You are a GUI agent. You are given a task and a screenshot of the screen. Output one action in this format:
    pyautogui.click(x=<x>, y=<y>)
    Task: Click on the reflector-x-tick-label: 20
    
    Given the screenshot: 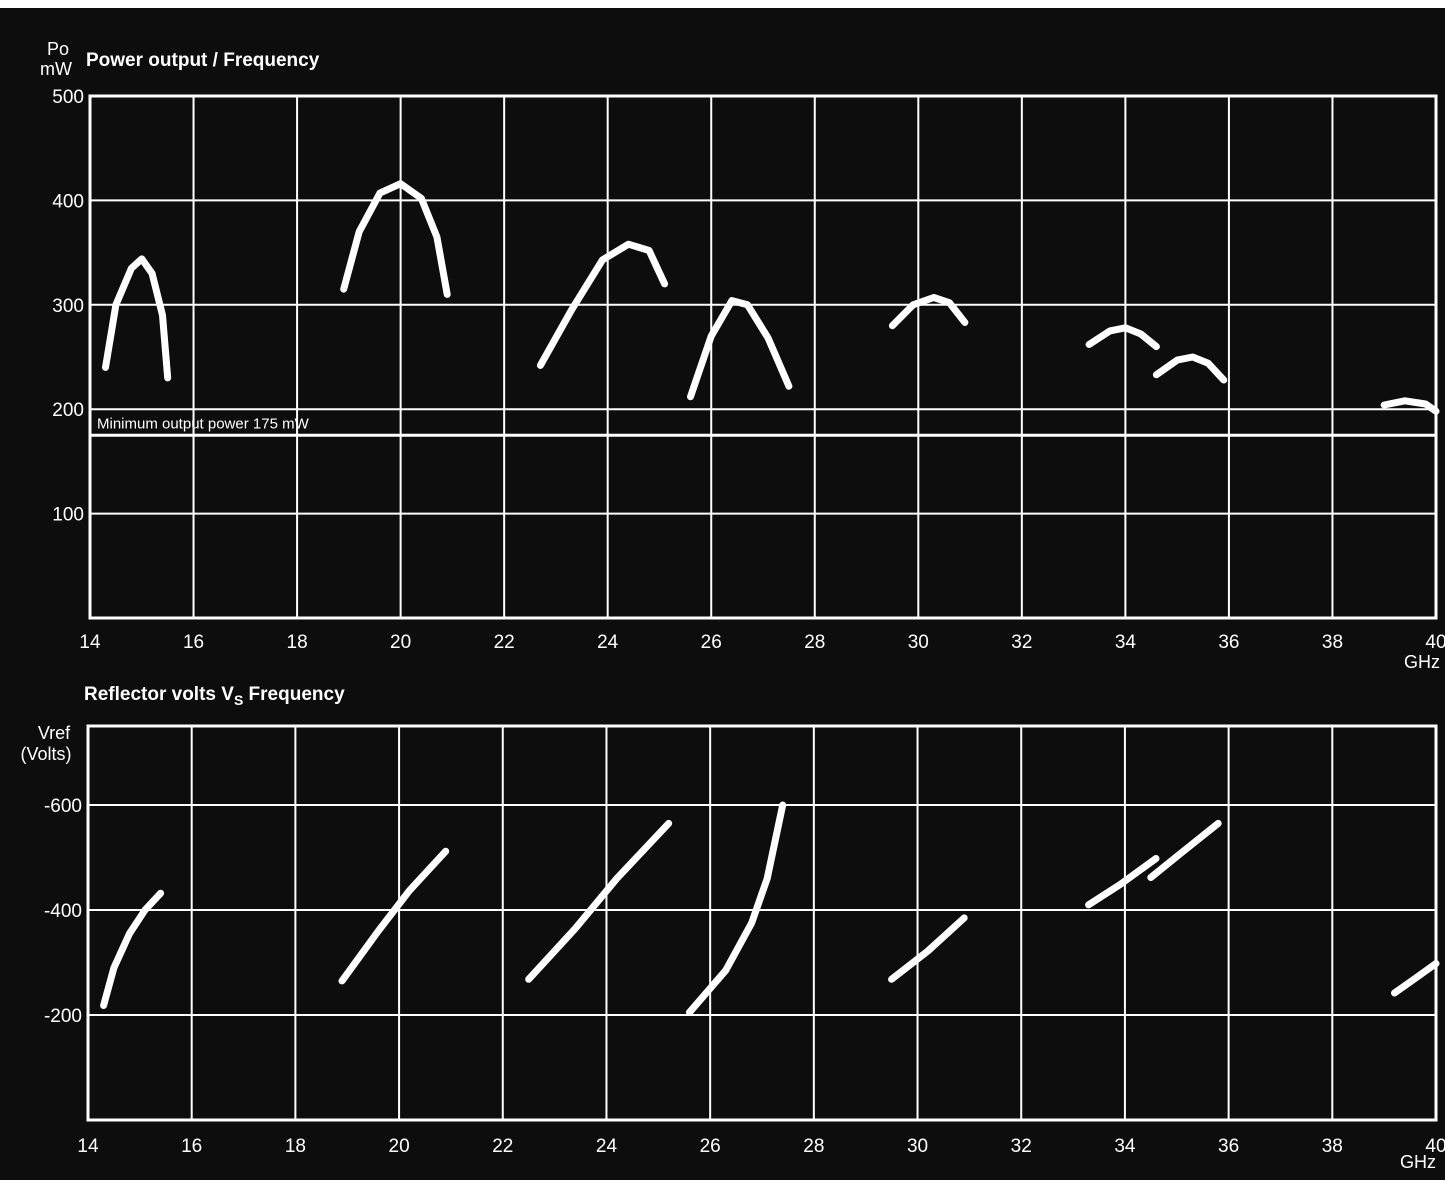 What is the action you would take?
    pyautogui.click(x=399, y=1146)
    